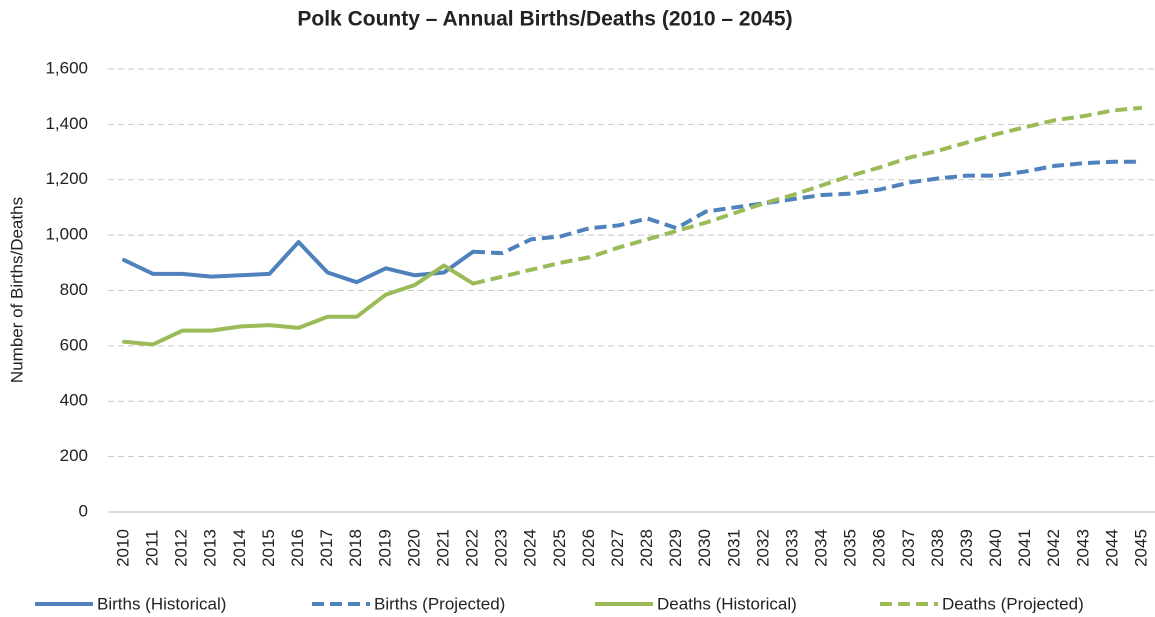 The image size is (1155, 617). What do you see at coordinates (821, 548) in the screenshot?
I see `x-tick-label: 2034` at bounding box center [821, 548].